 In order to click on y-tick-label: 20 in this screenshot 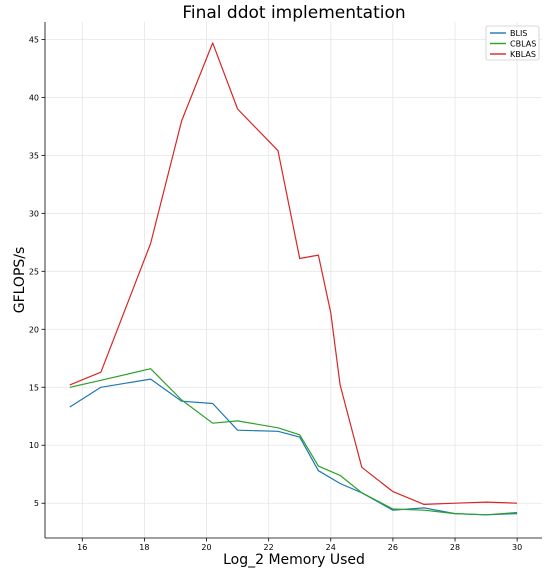, I will do `click(34, 329)`.